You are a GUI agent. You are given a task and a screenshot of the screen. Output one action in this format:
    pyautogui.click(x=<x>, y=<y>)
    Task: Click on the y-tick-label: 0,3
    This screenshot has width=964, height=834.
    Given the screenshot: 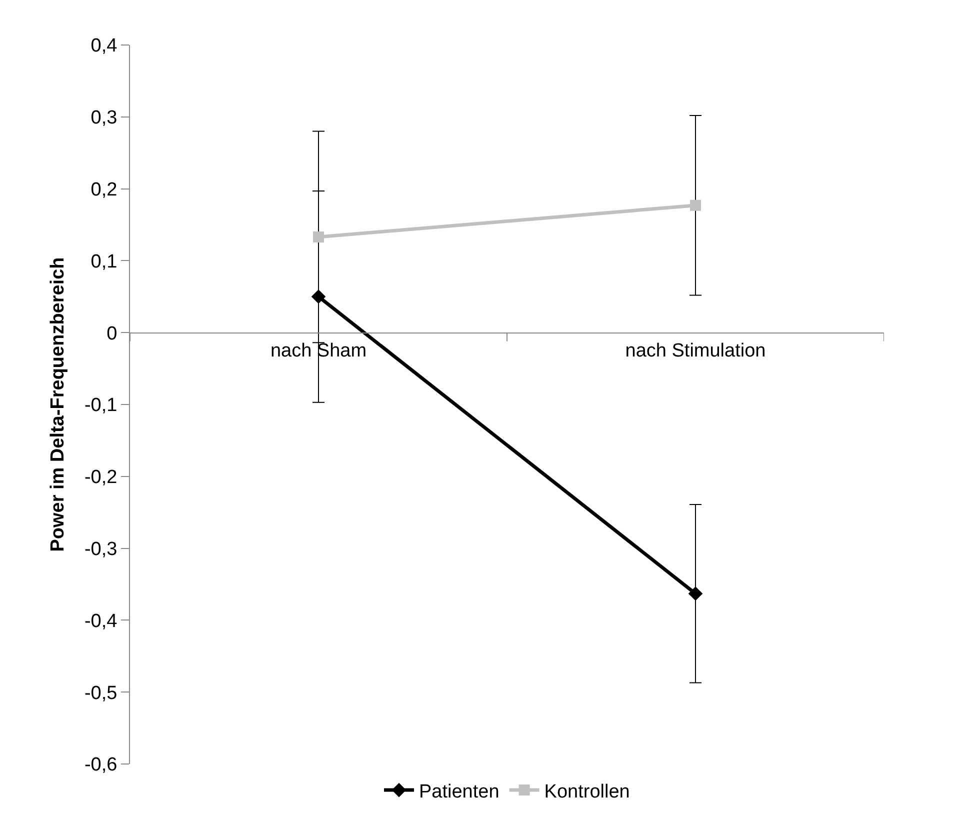 What is the action you would take?
    pyautogui.click(x=104, y=118)
    